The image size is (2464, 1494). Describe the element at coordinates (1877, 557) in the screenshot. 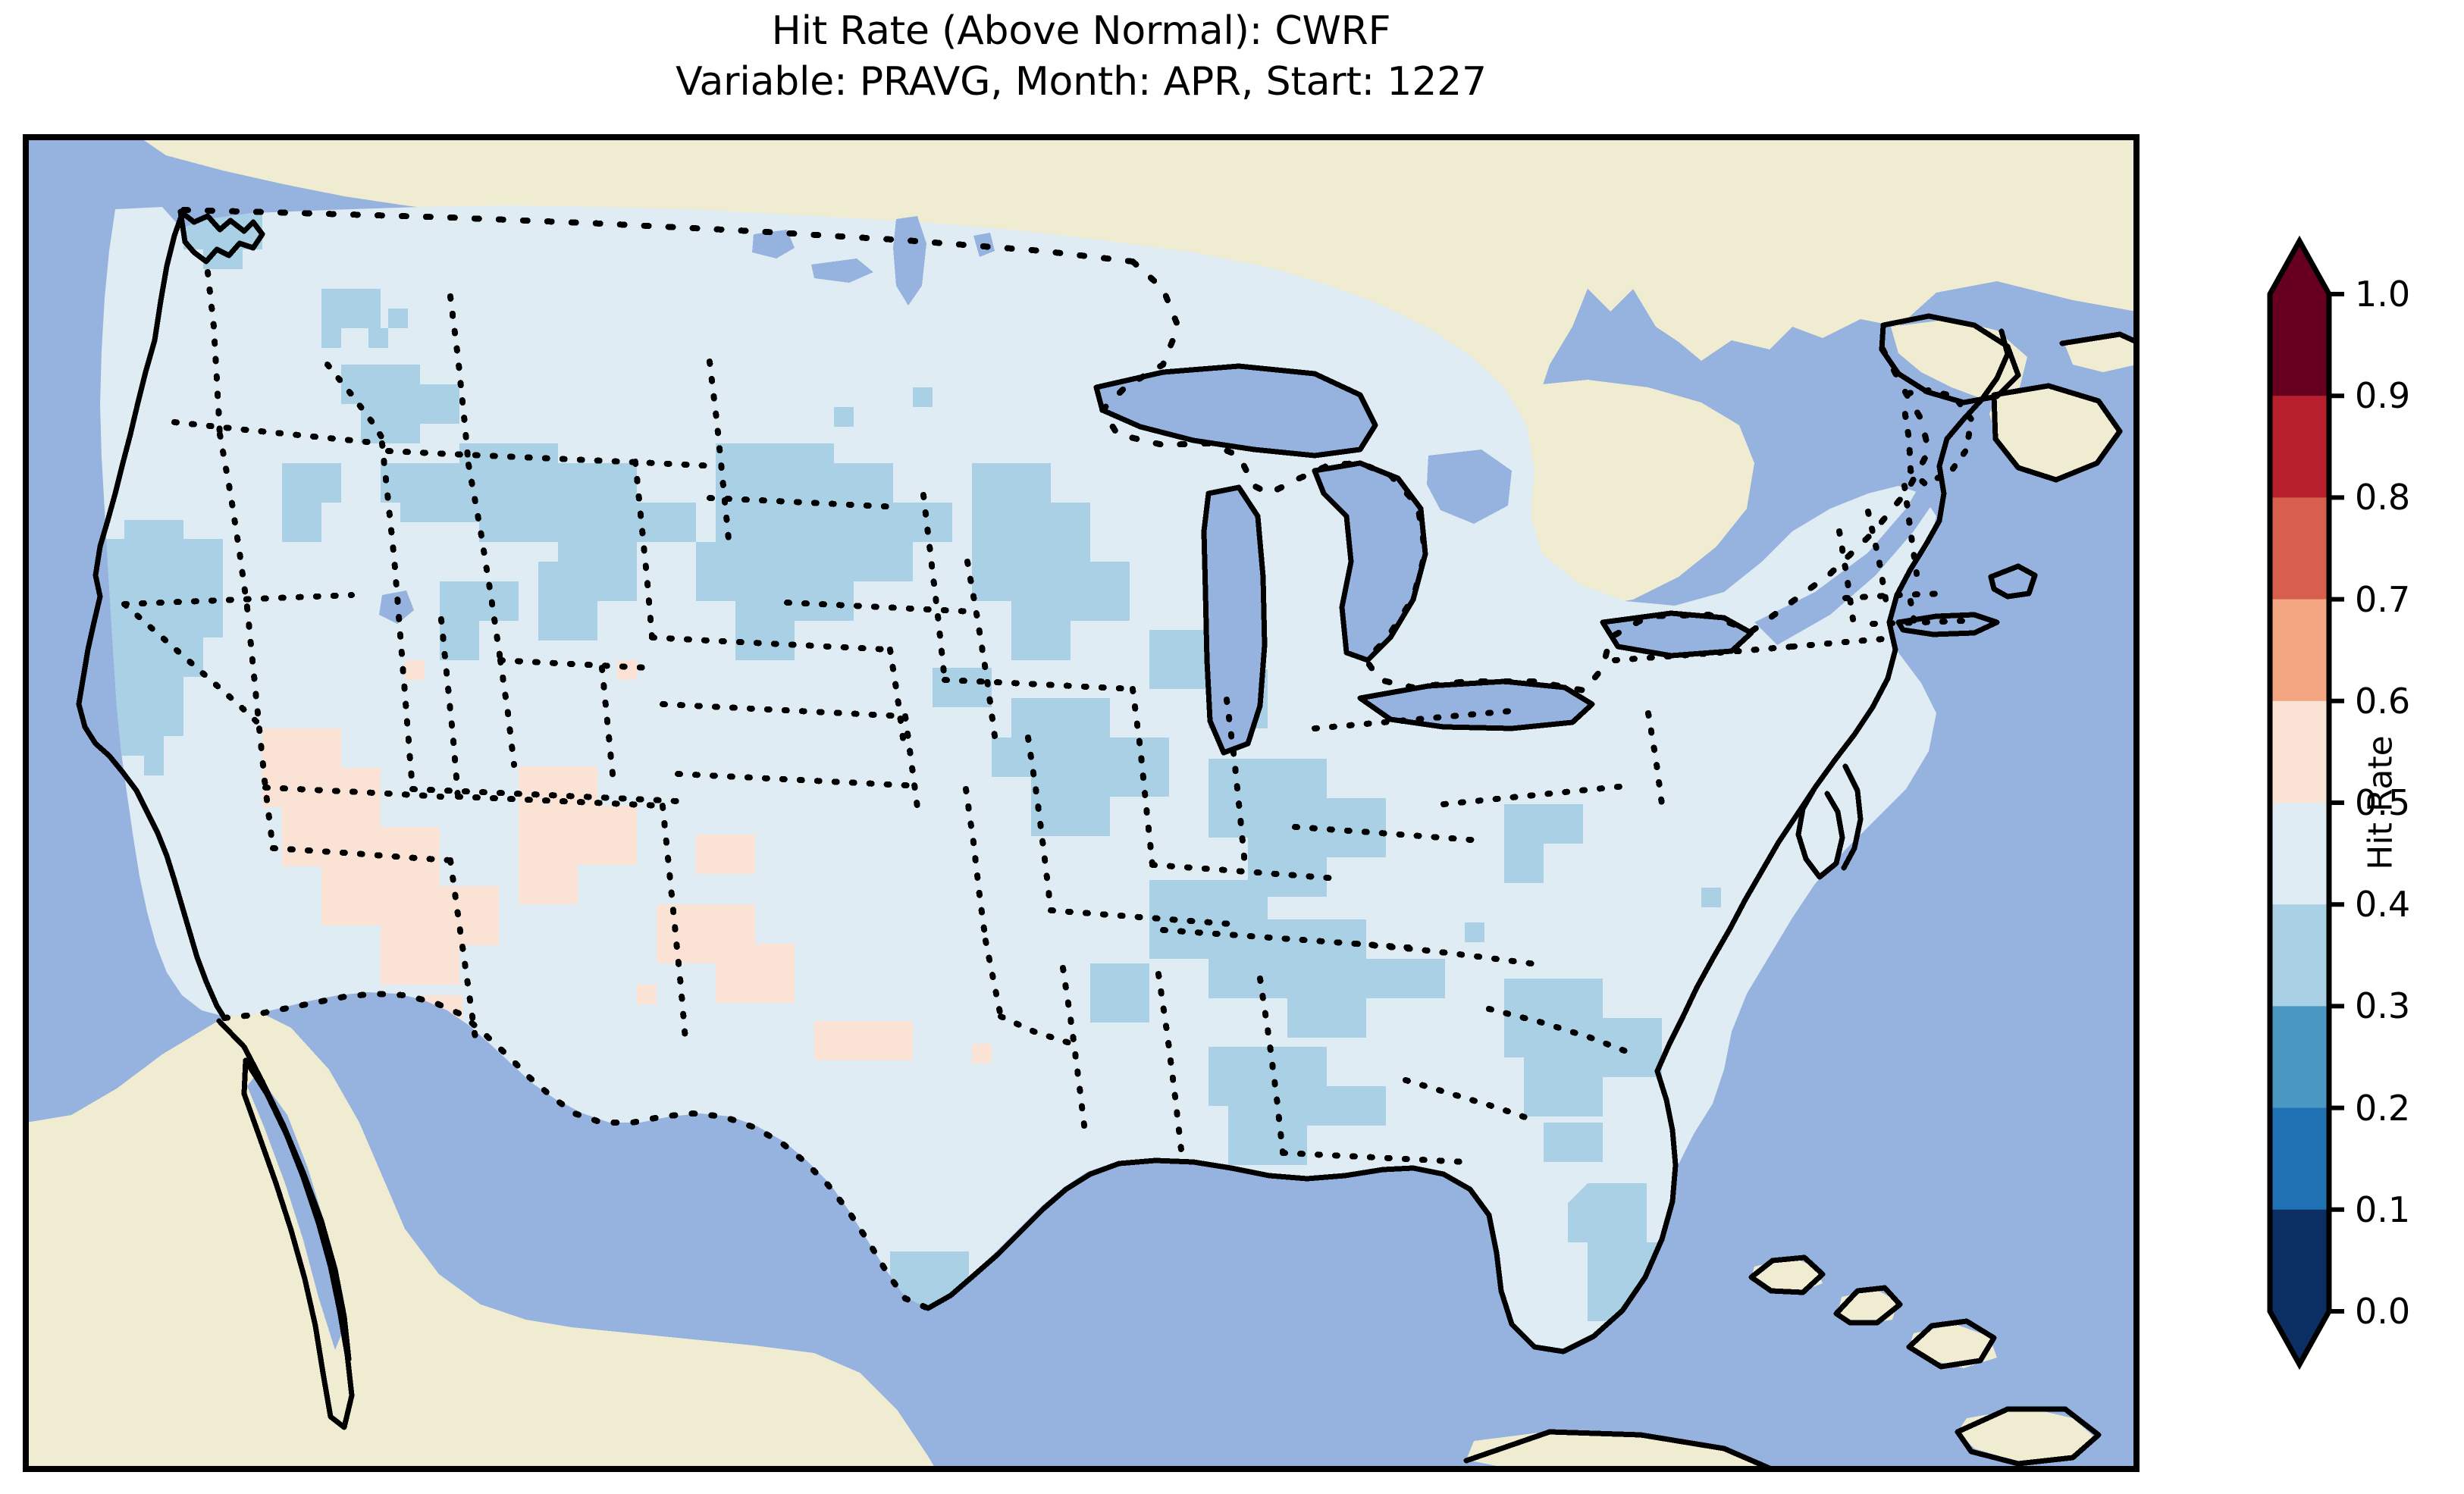

I see `border-vt-nh` at that location.